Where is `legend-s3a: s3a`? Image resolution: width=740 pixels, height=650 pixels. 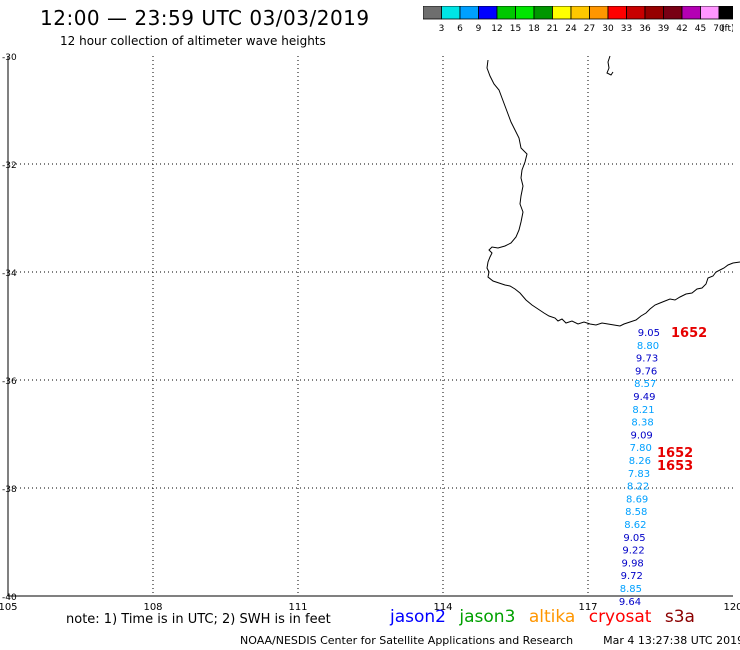 legend-s3a: s3a is located at coordinates (679, 617).